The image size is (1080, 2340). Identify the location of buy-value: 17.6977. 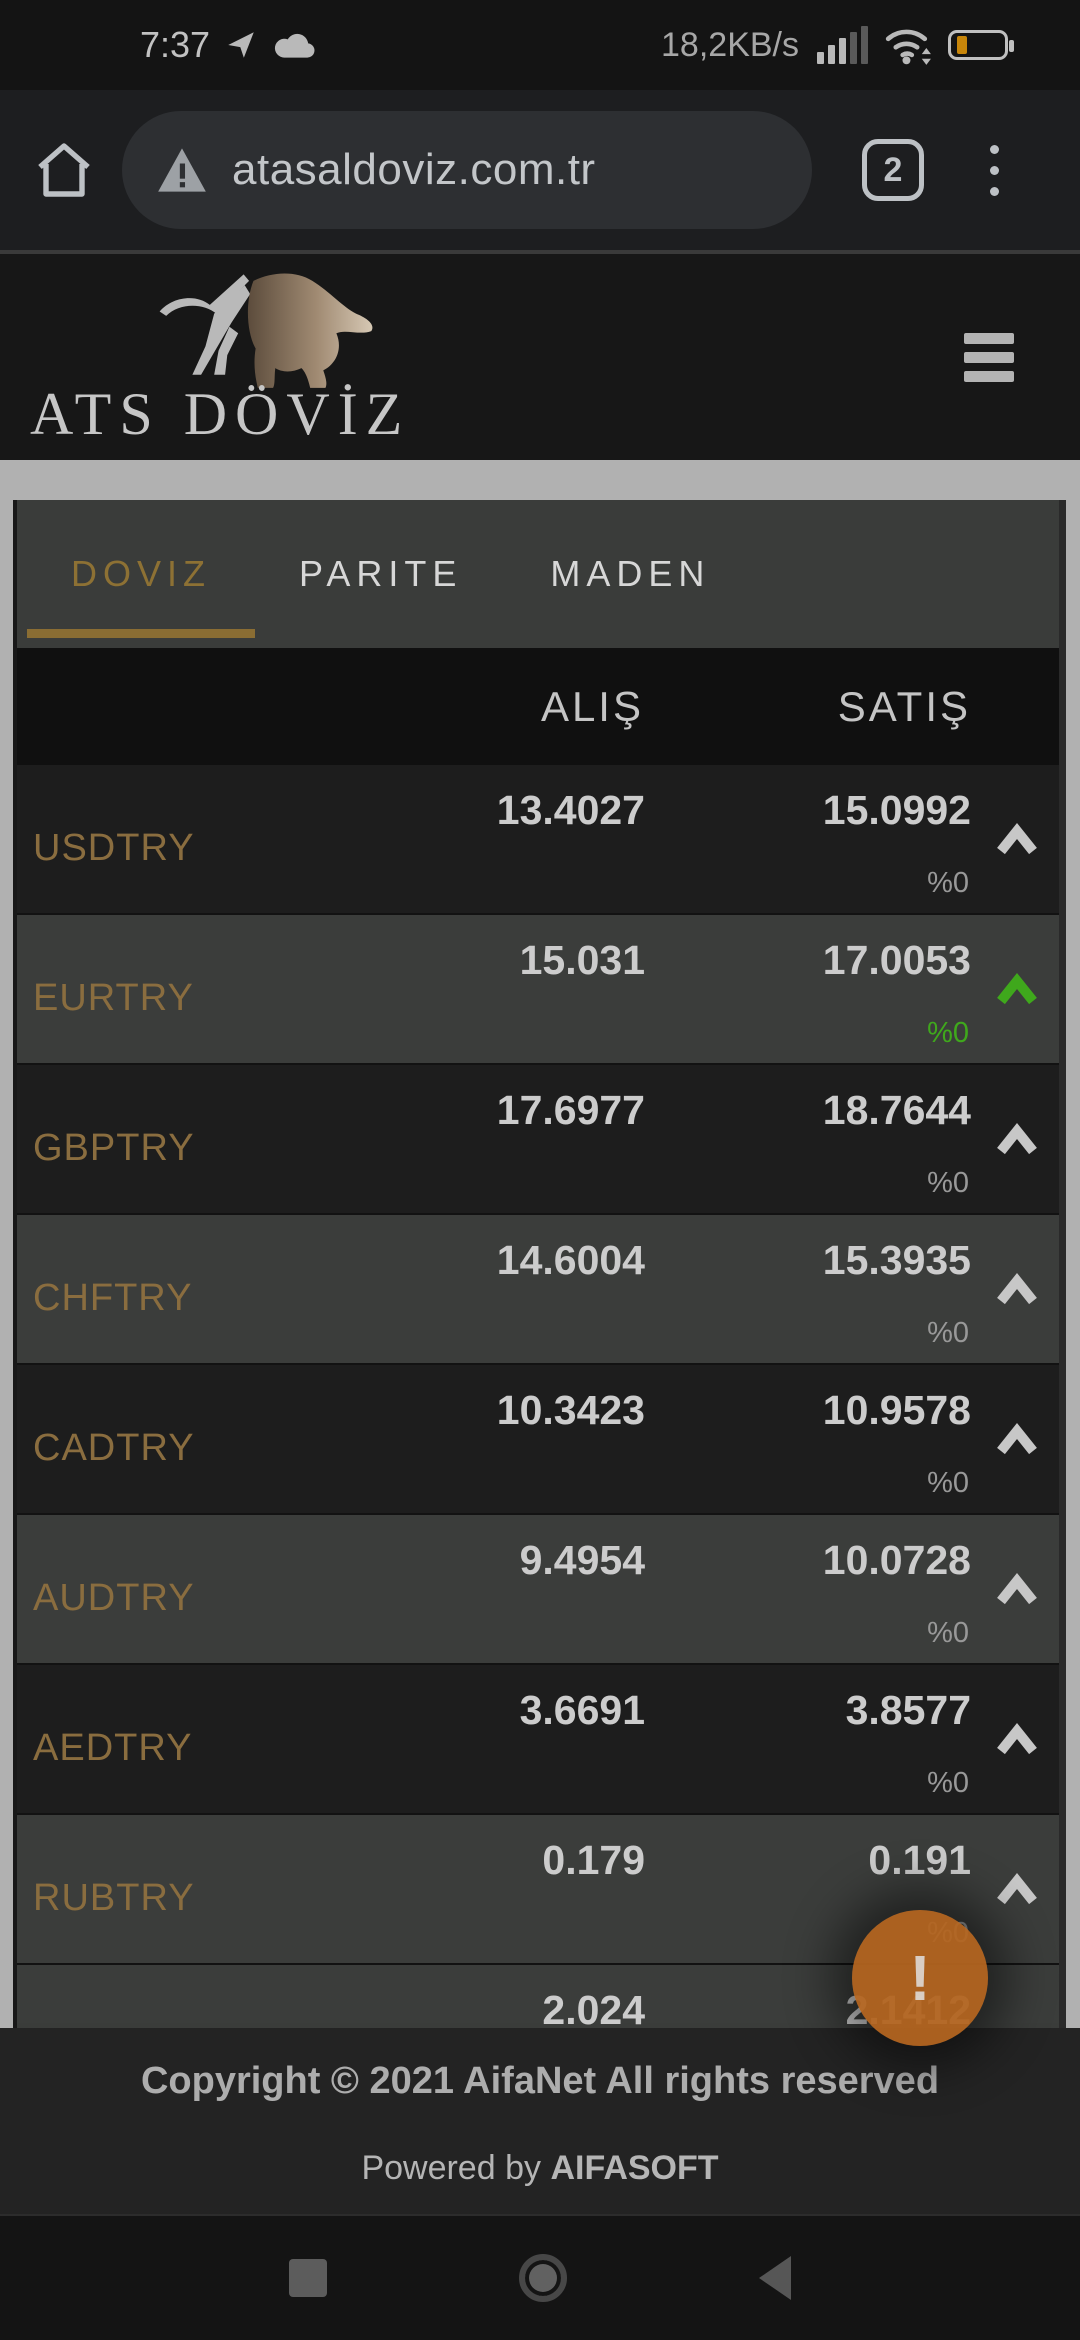
(570, 1110).